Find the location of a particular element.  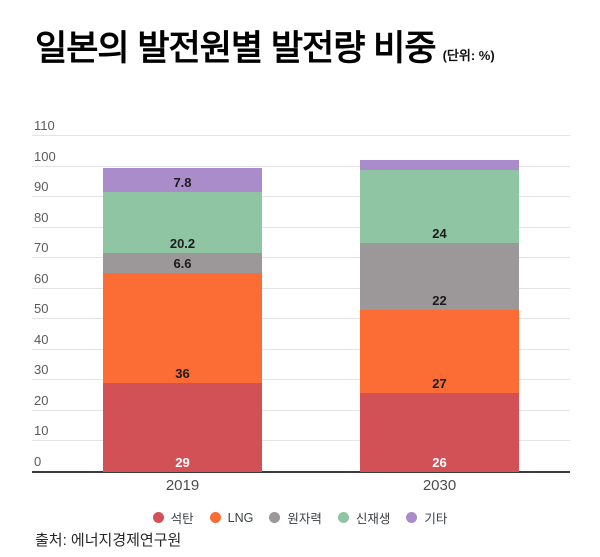

title-row: 일본의 발전원별 발전량 비중 (단위: %) is located at coordinates (315, 45).